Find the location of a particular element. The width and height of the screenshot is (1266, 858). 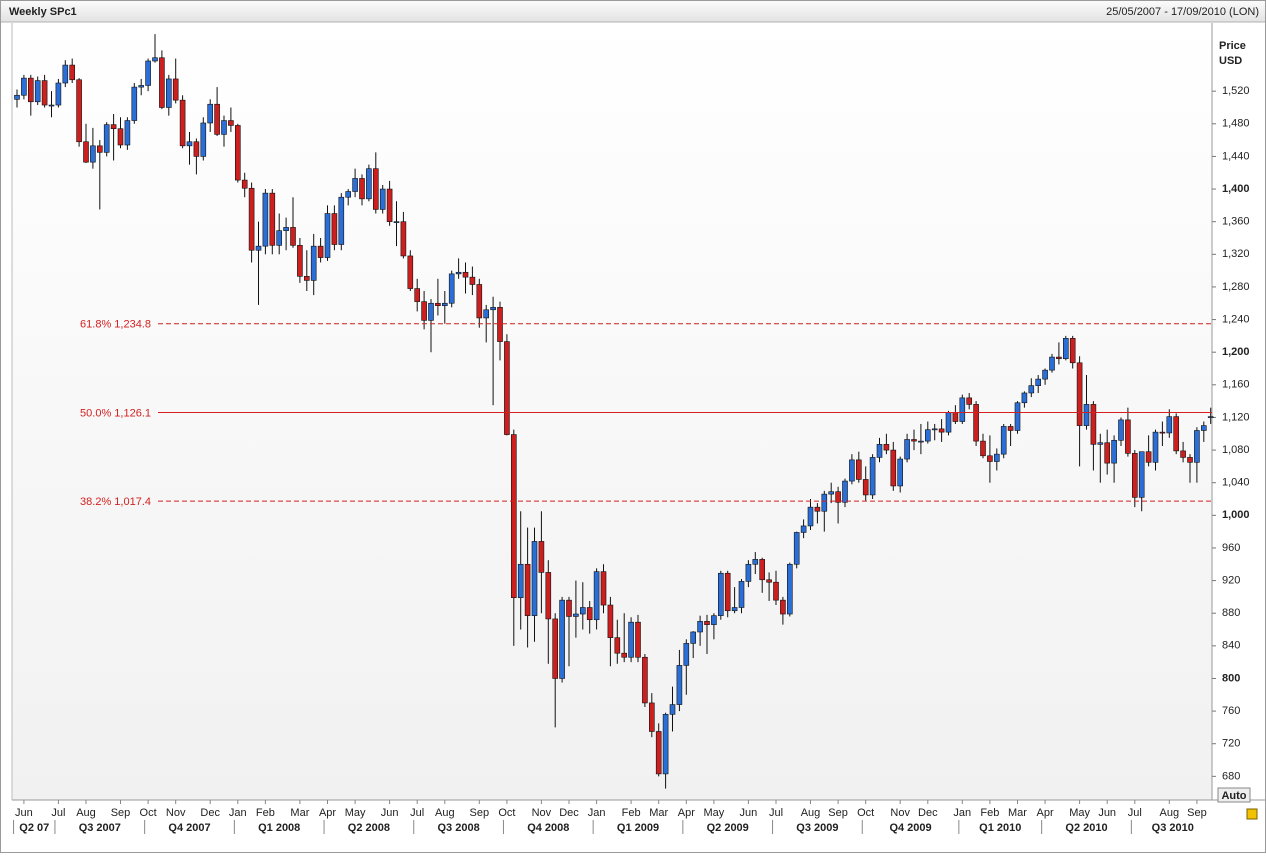

quarter-label: Q3 2009 is located at coordinates (817, 828).